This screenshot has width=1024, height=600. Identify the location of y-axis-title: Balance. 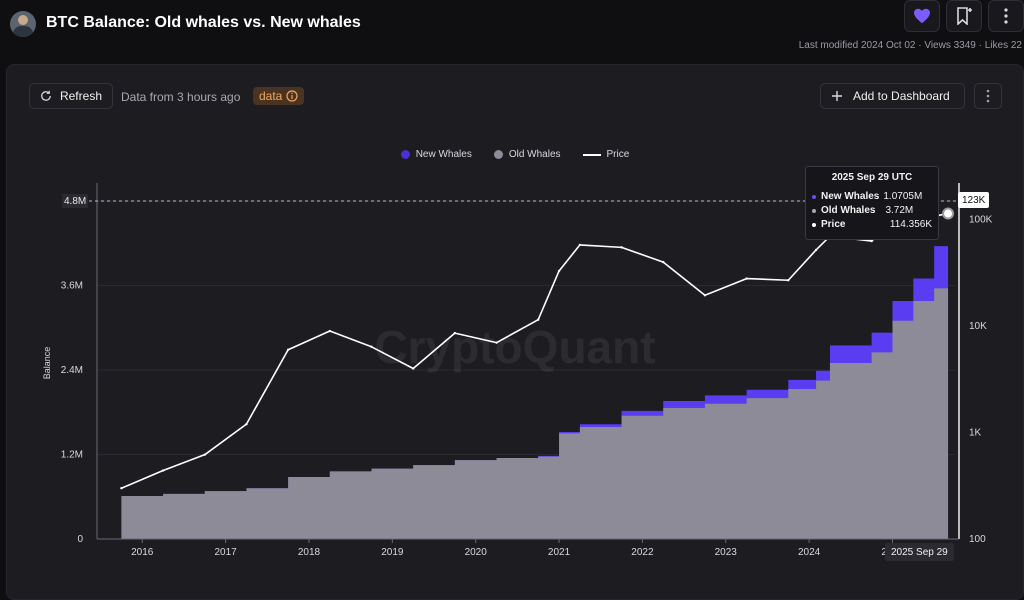
(47, 363).